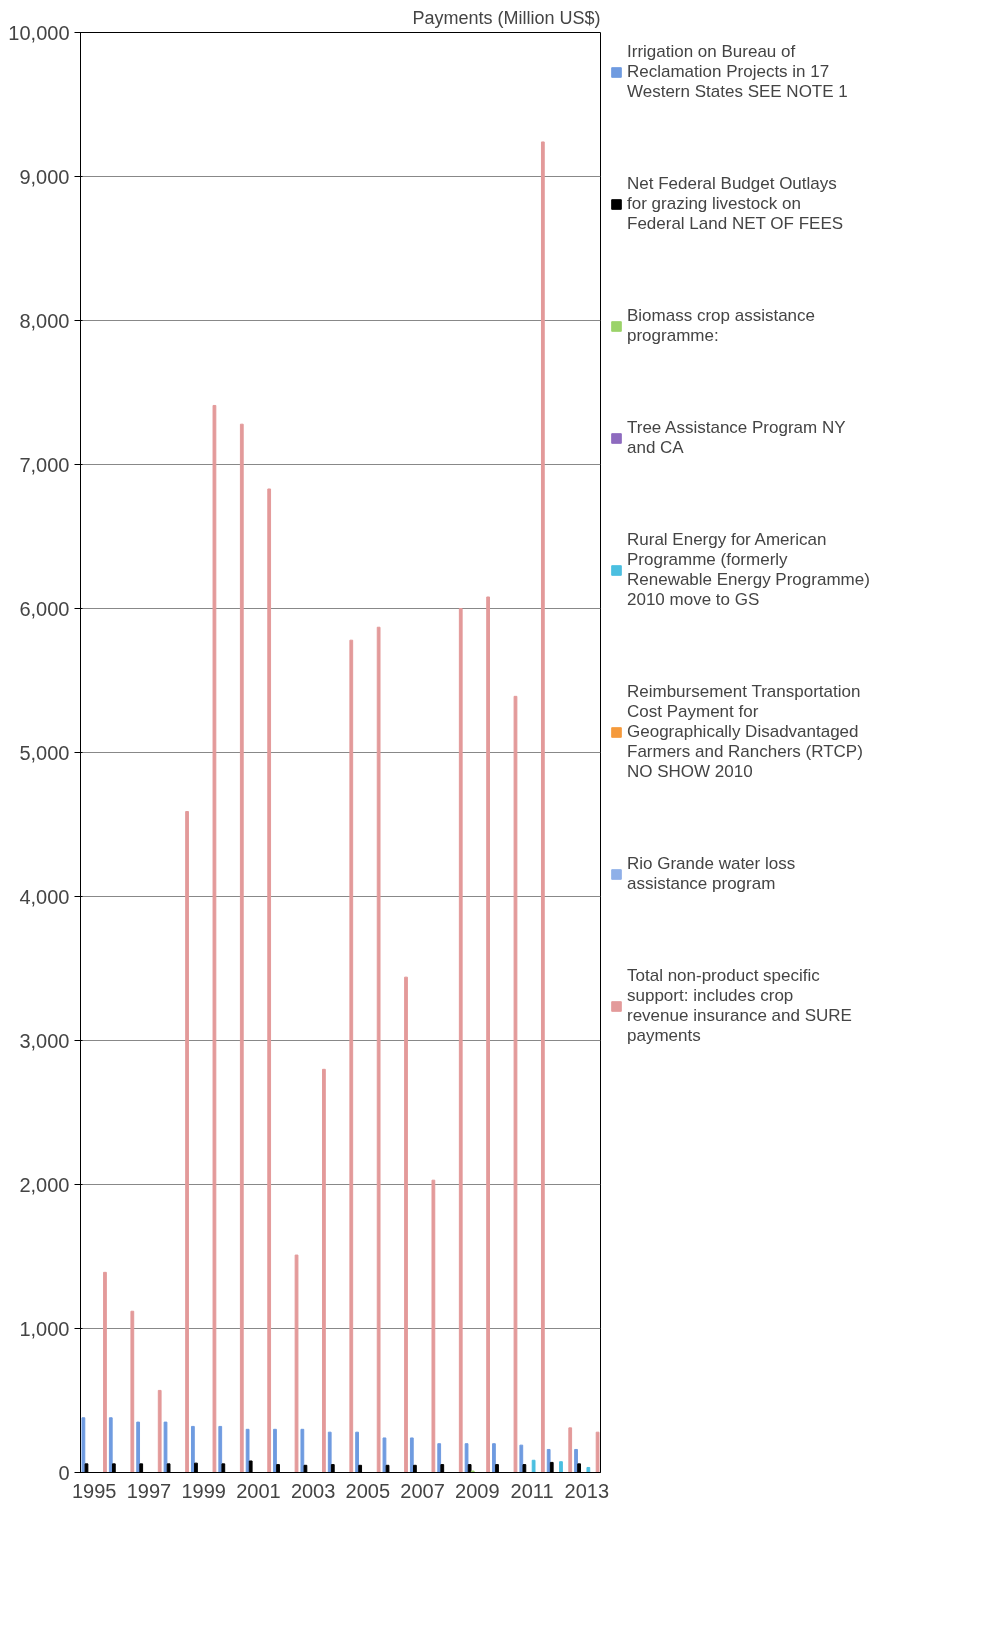 This screenshot has height=1641, width=1001. Describe the element at coordinates (44, 464) in the screenshot. I see `y-tick-label: 7,000` at that location.